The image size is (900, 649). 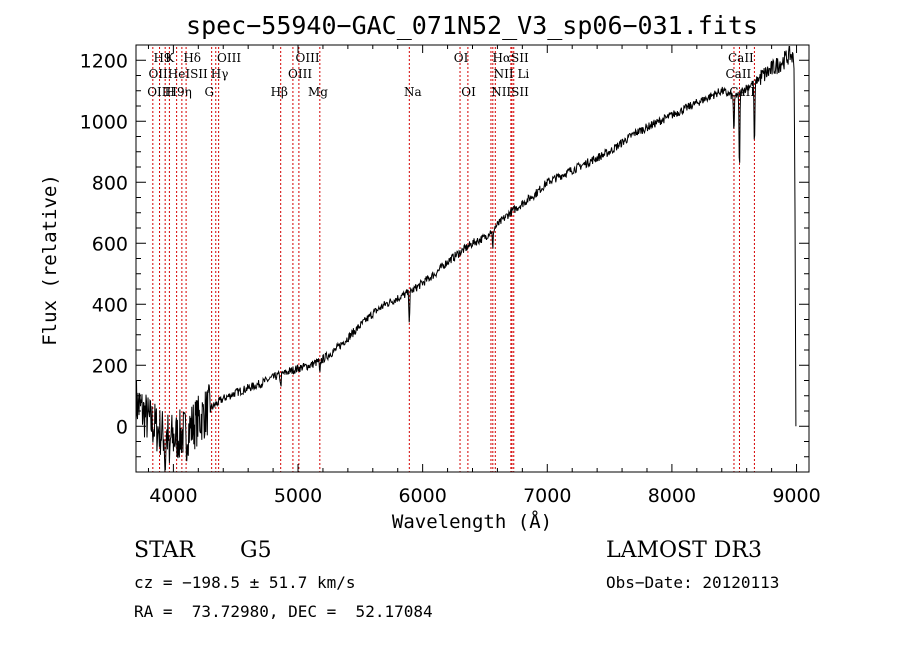 I want to click on spectral-line-label: HαSII, so click(x=510, y=58).